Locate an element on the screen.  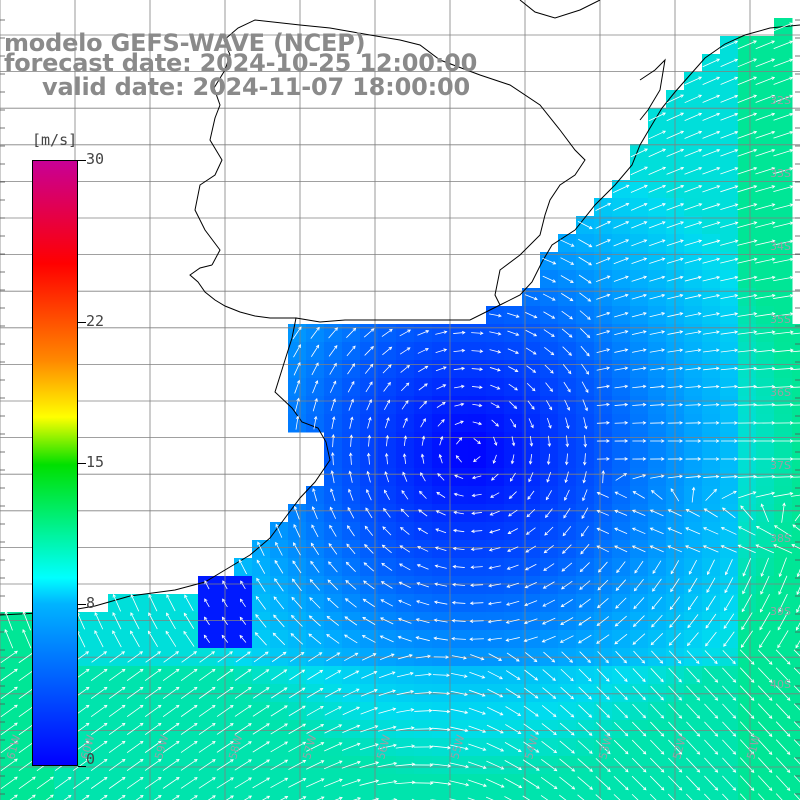
colorbar-tick-mark is located at coordinates (82, 322).